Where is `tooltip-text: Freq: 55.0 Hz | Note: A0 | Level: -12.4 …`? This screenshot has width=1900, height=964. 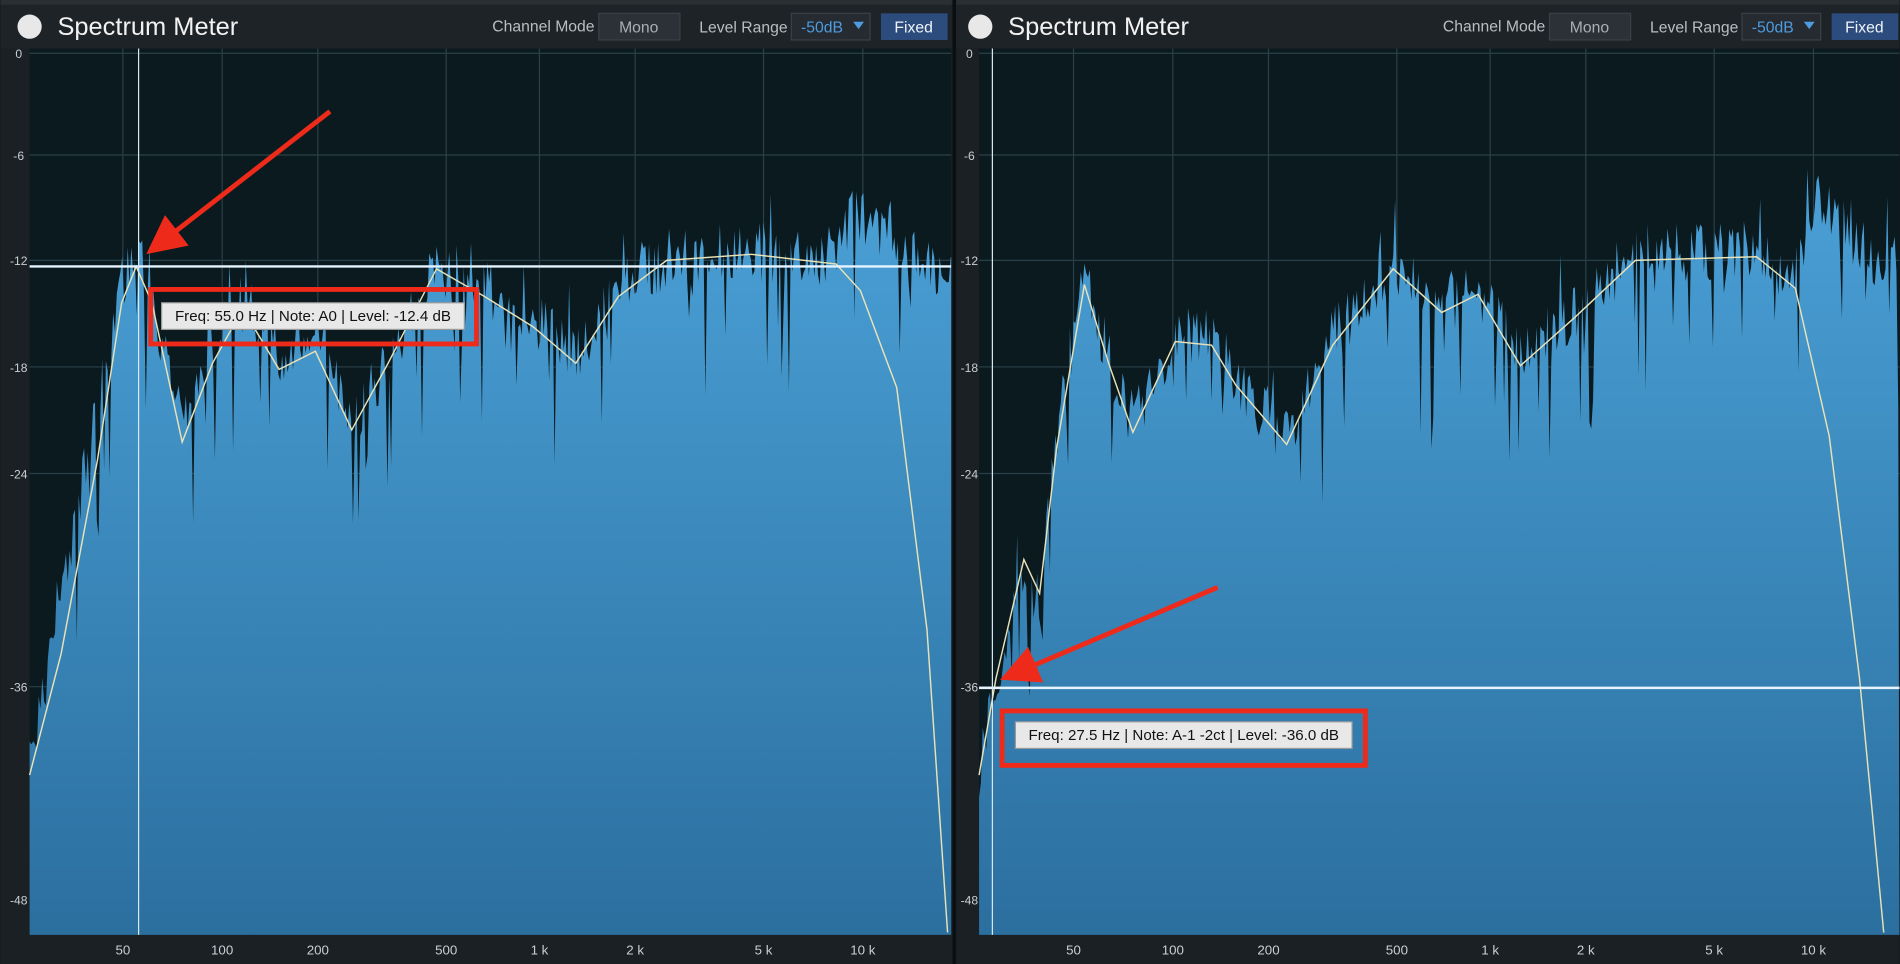 tooltip-text: Freq: 55.0 Hz | Note: A0 | Level: -12.4 … is located at coordinates (313, 316).